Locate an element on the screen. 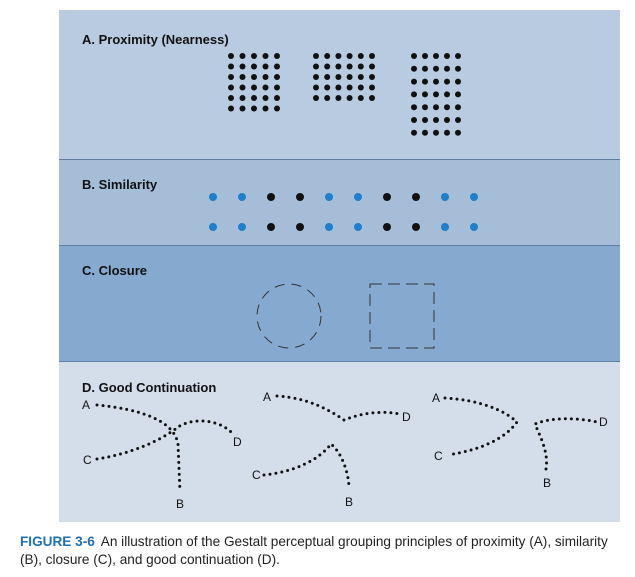 This screenshot has width=635, height=577. curve-c-to-d is located at coordinates (164, 440).